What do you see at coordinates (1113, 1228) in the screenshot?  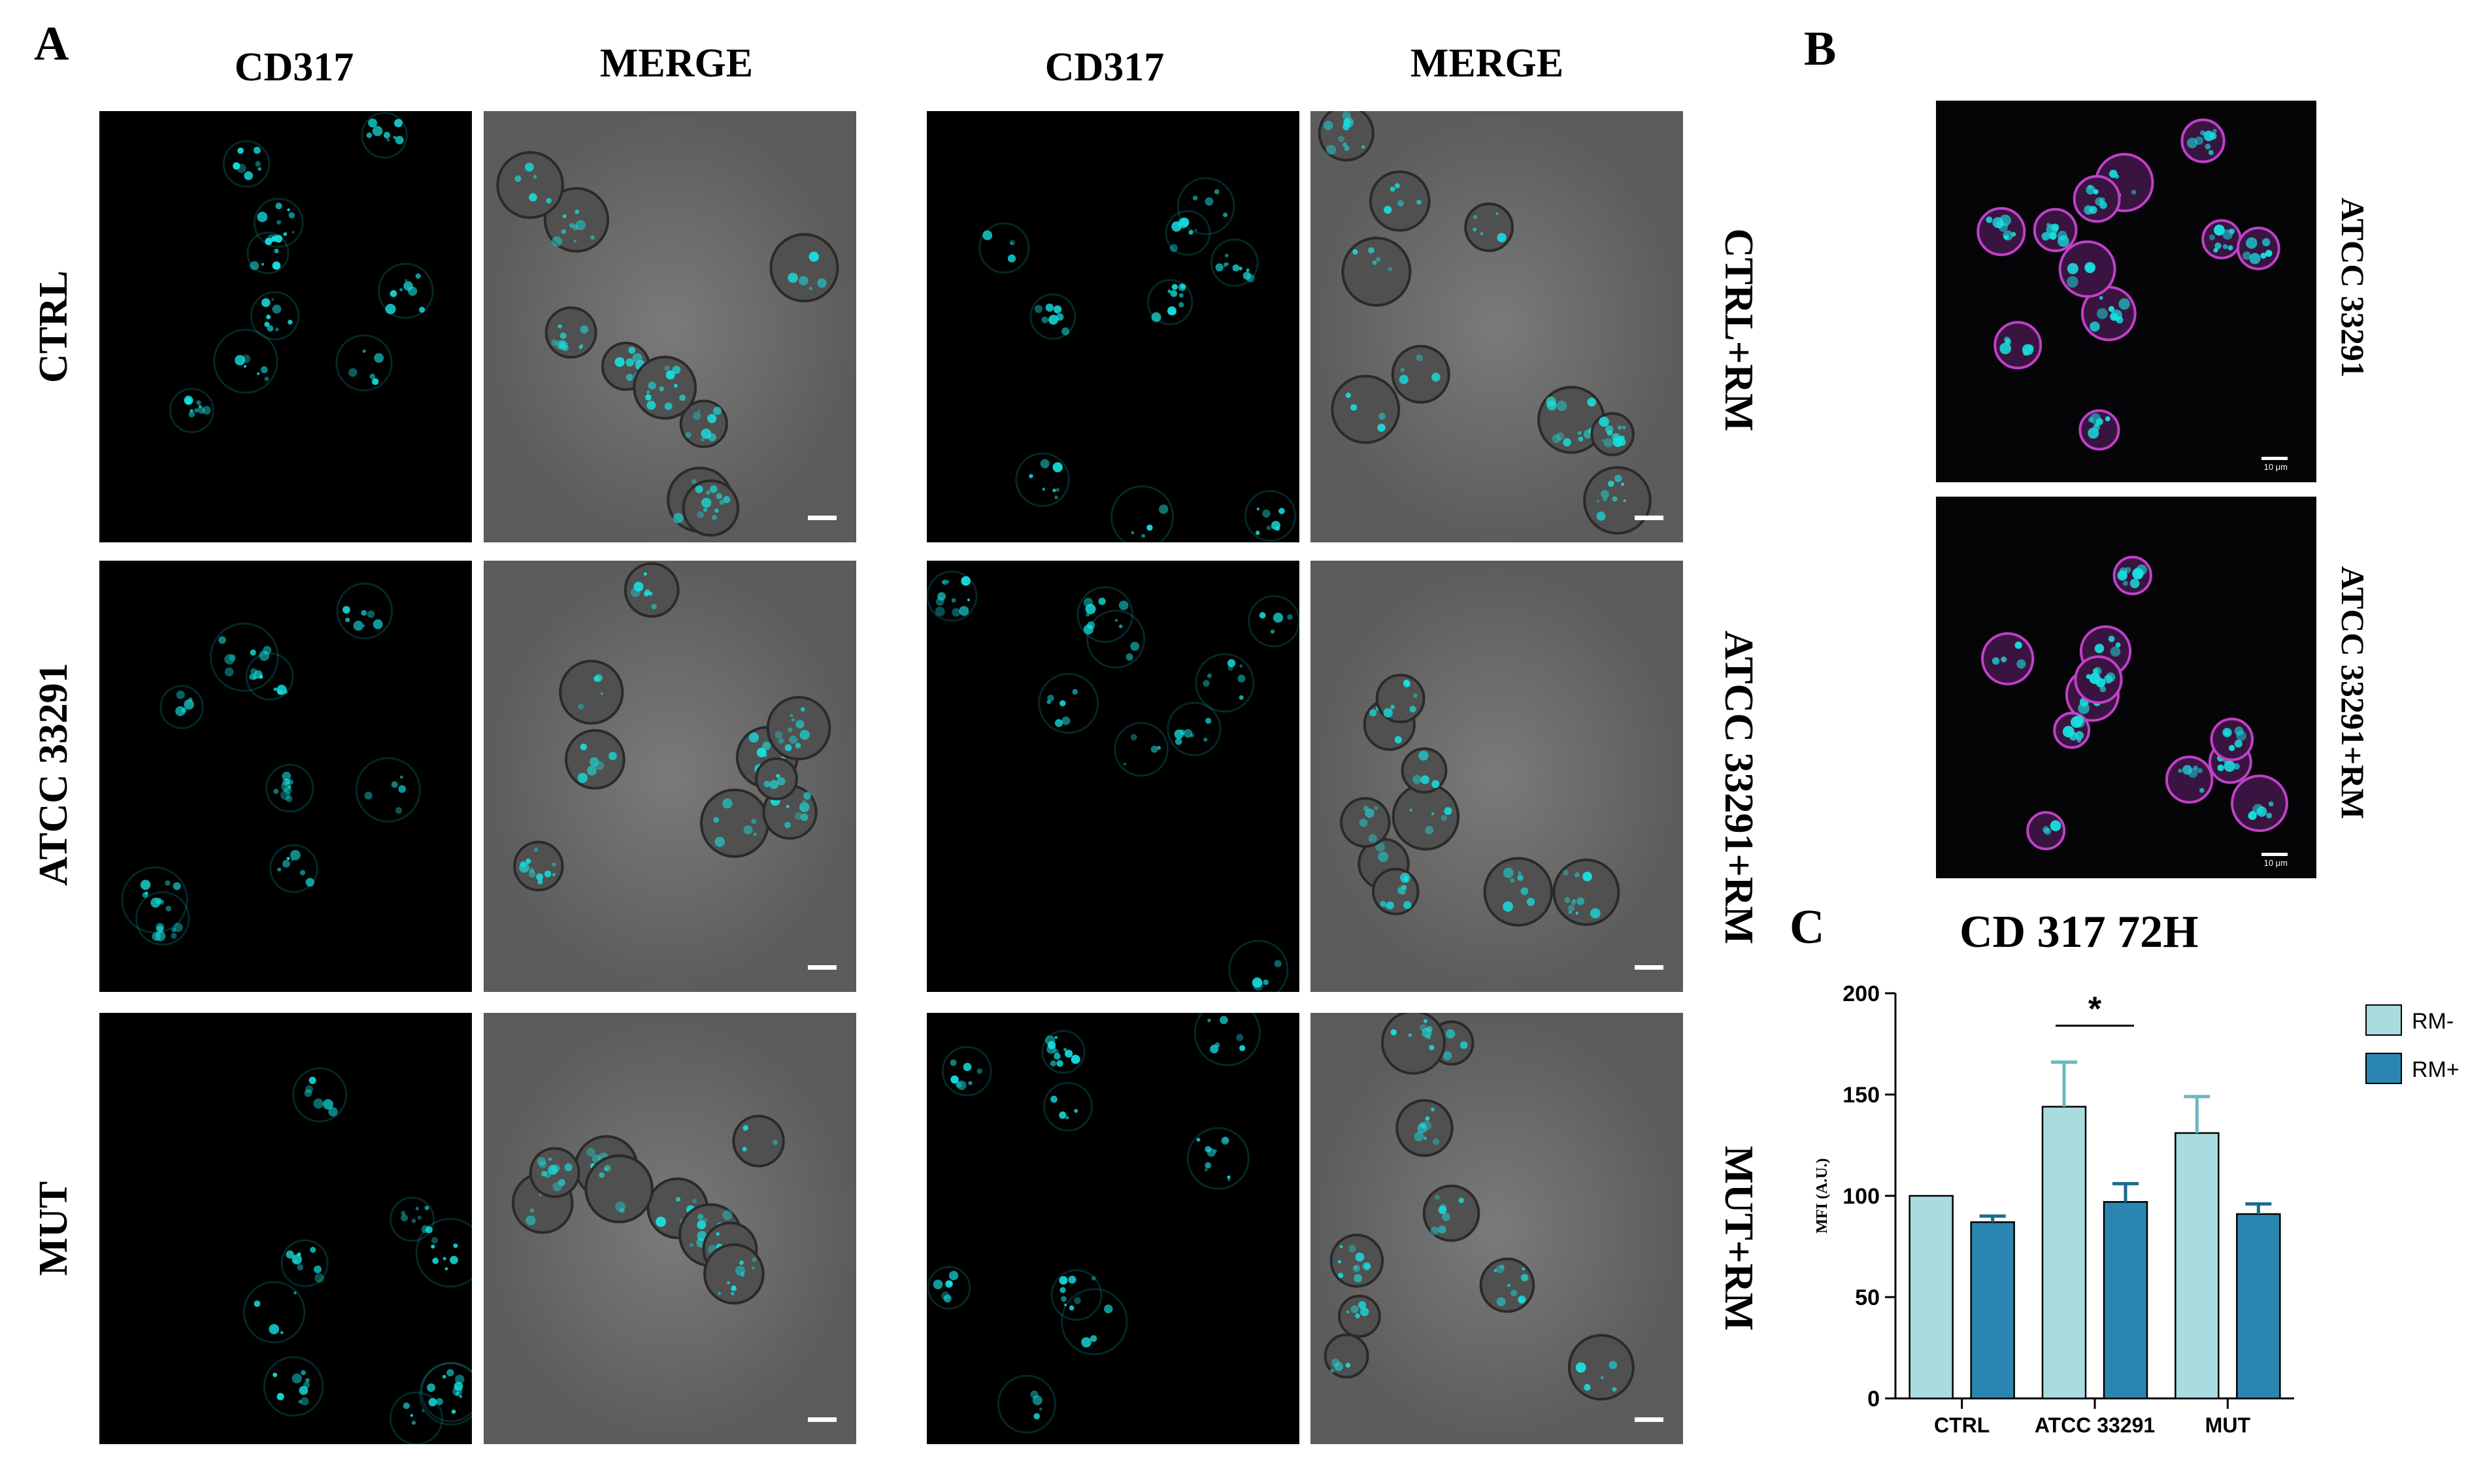 I see `micrograph-mut-rm-cd317` at bounding box center [1113, 1228].